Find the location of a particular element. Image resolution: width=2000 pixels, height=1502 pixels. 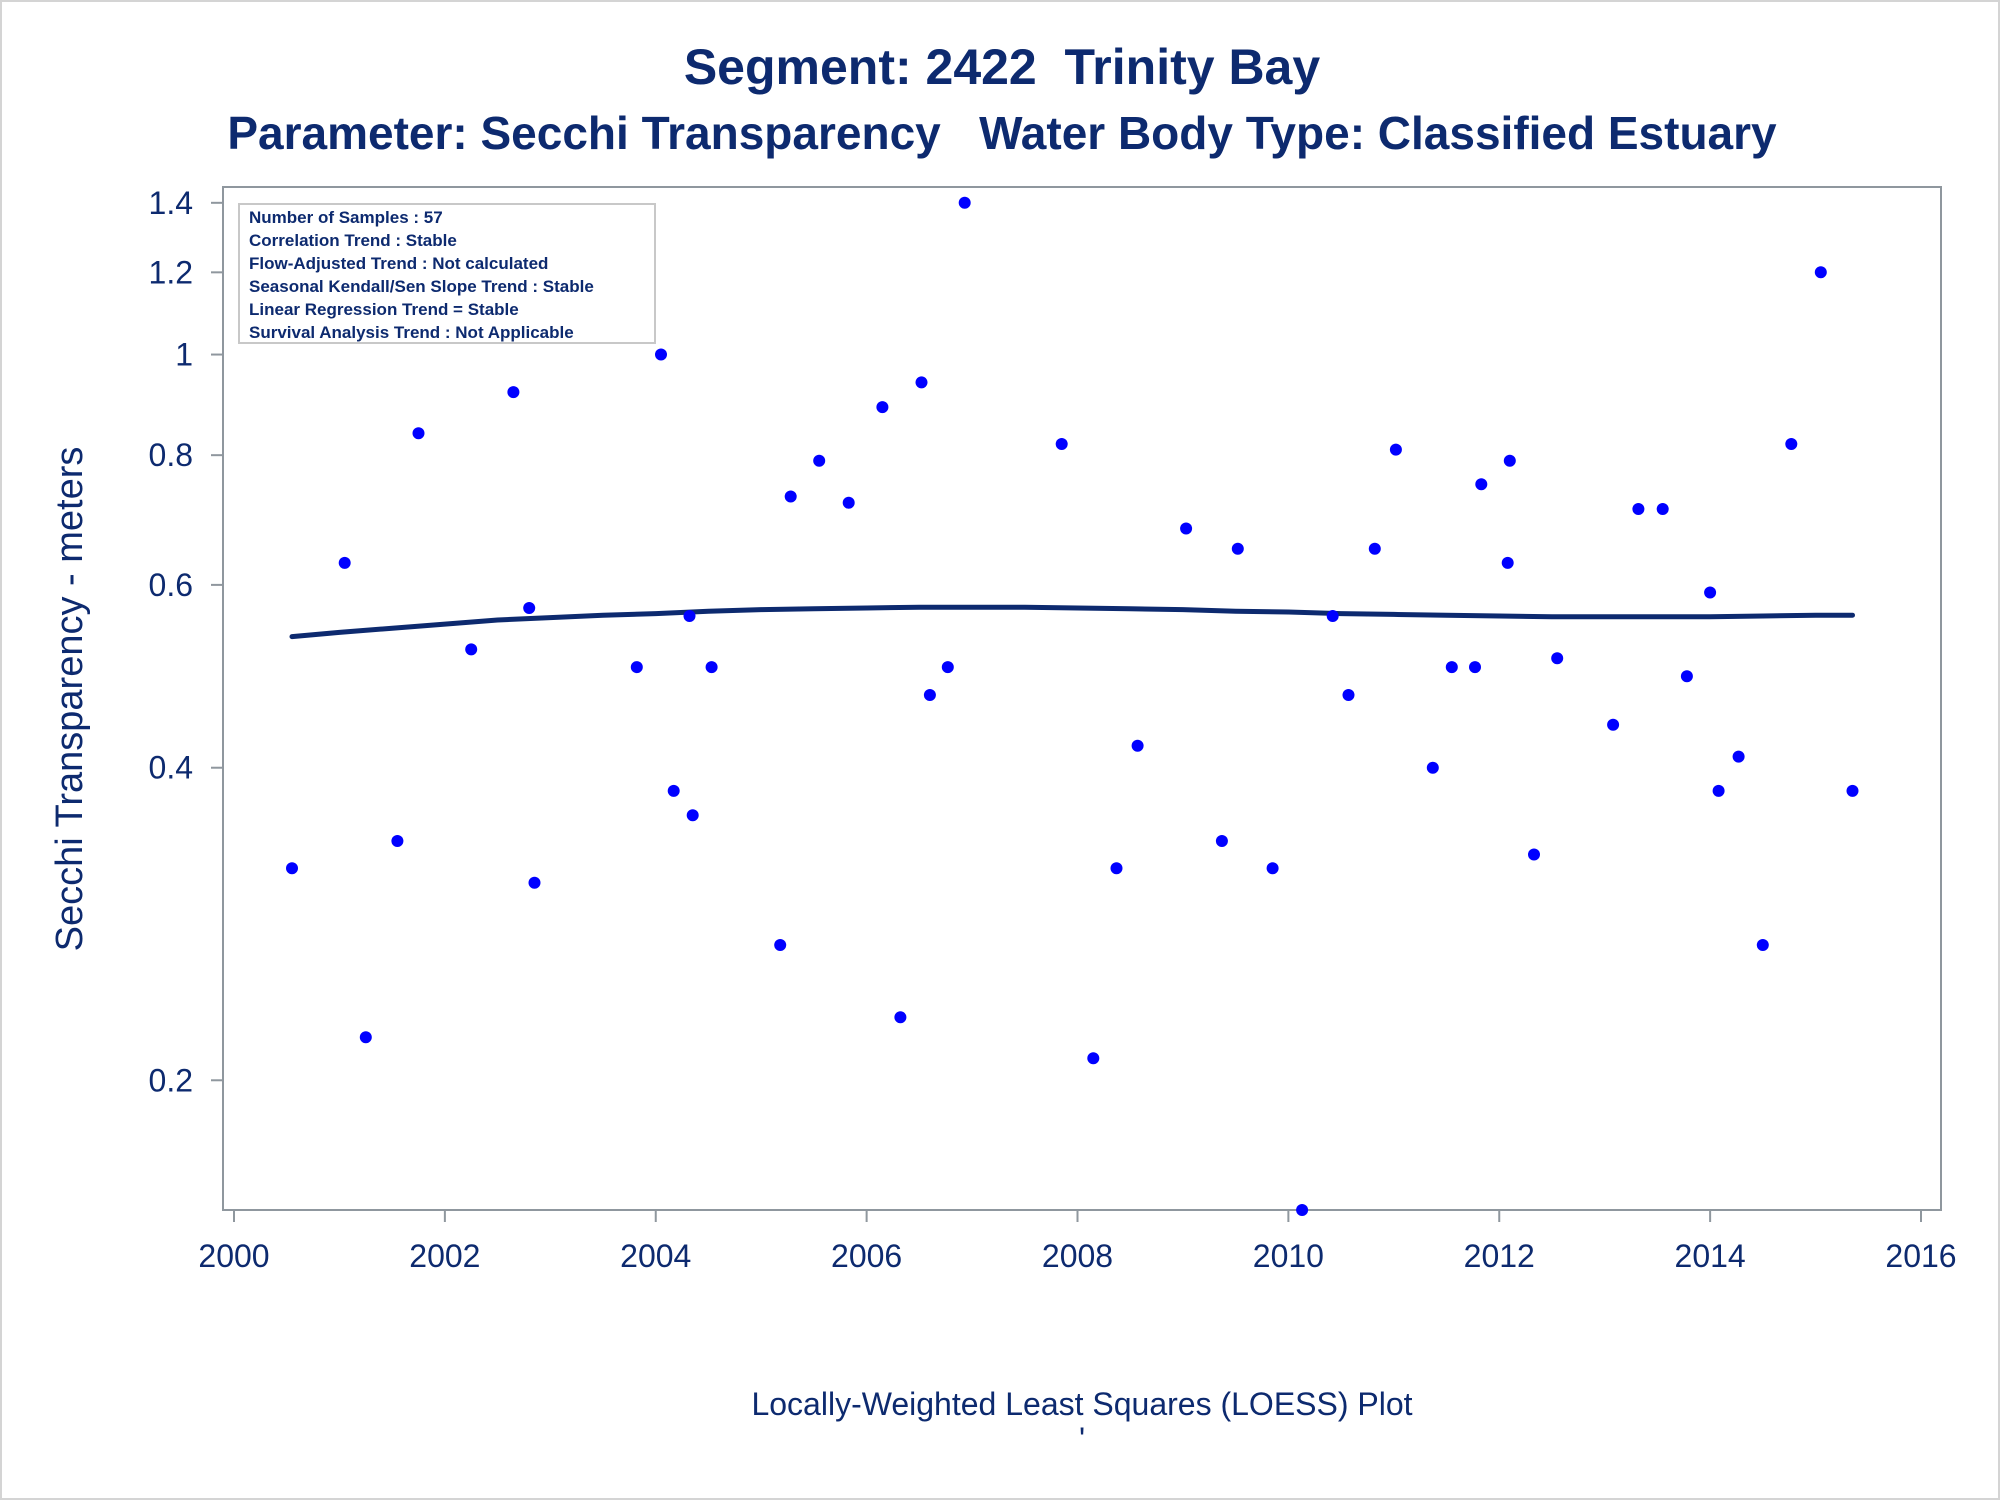

x-tick-label: 2006 is located at coordinates (866, 1256).